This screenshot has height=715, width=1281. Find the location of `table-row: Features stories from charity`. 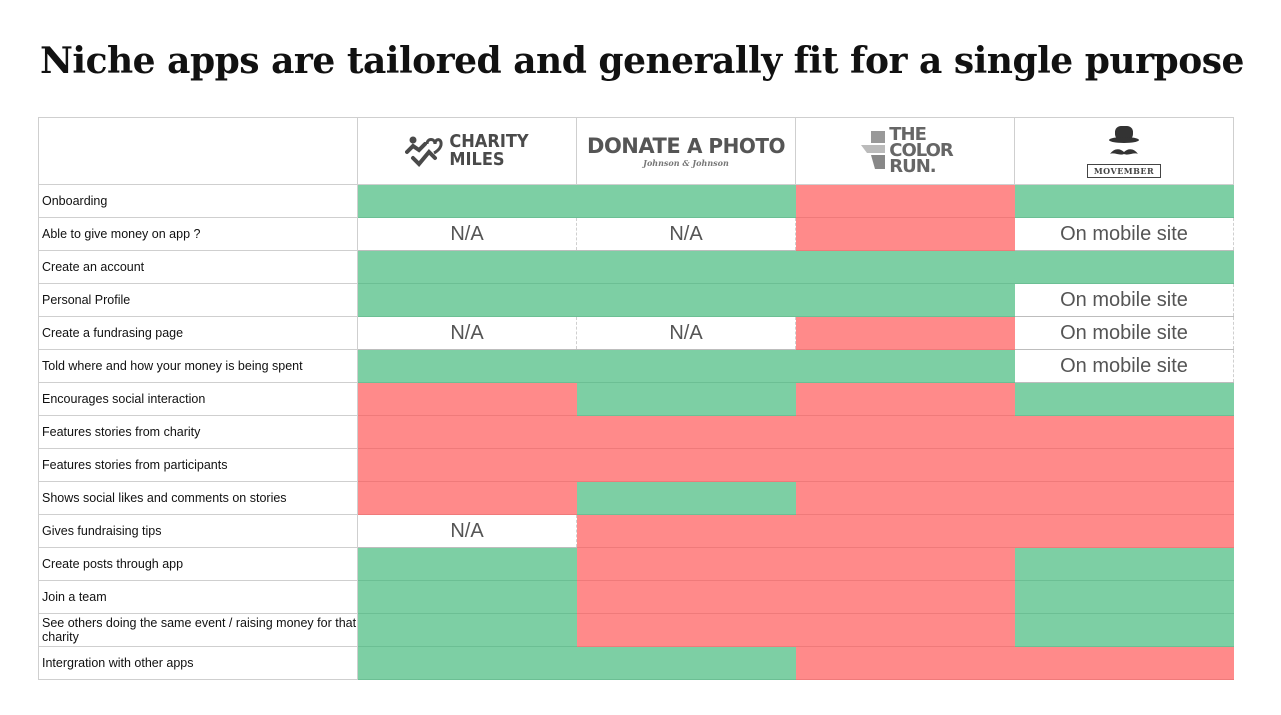

table-row: Features stories from charity is located at coordinates (636, 432).